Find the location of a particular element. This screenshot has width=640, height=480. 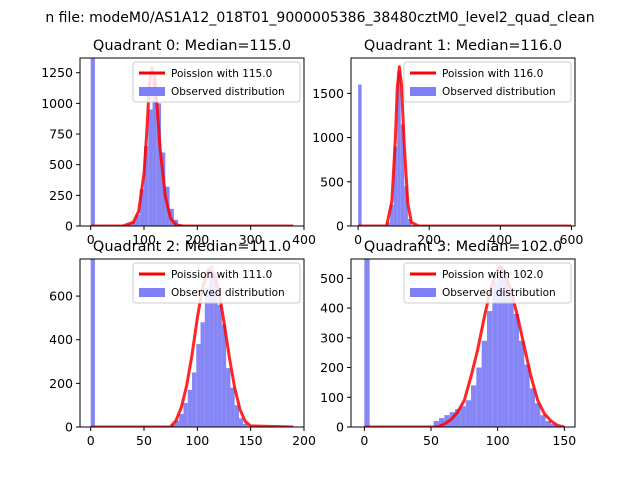

plot-area is located at coordinates (465, 145).